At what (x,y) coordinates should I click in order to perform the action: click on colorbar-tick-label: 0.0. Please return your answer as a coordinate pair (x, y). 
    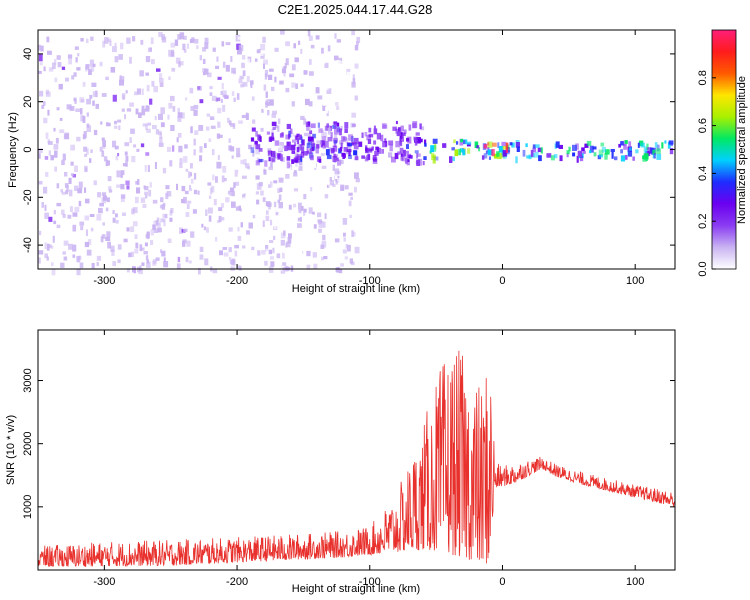
    Looking at the image, I should click on (703, 268).